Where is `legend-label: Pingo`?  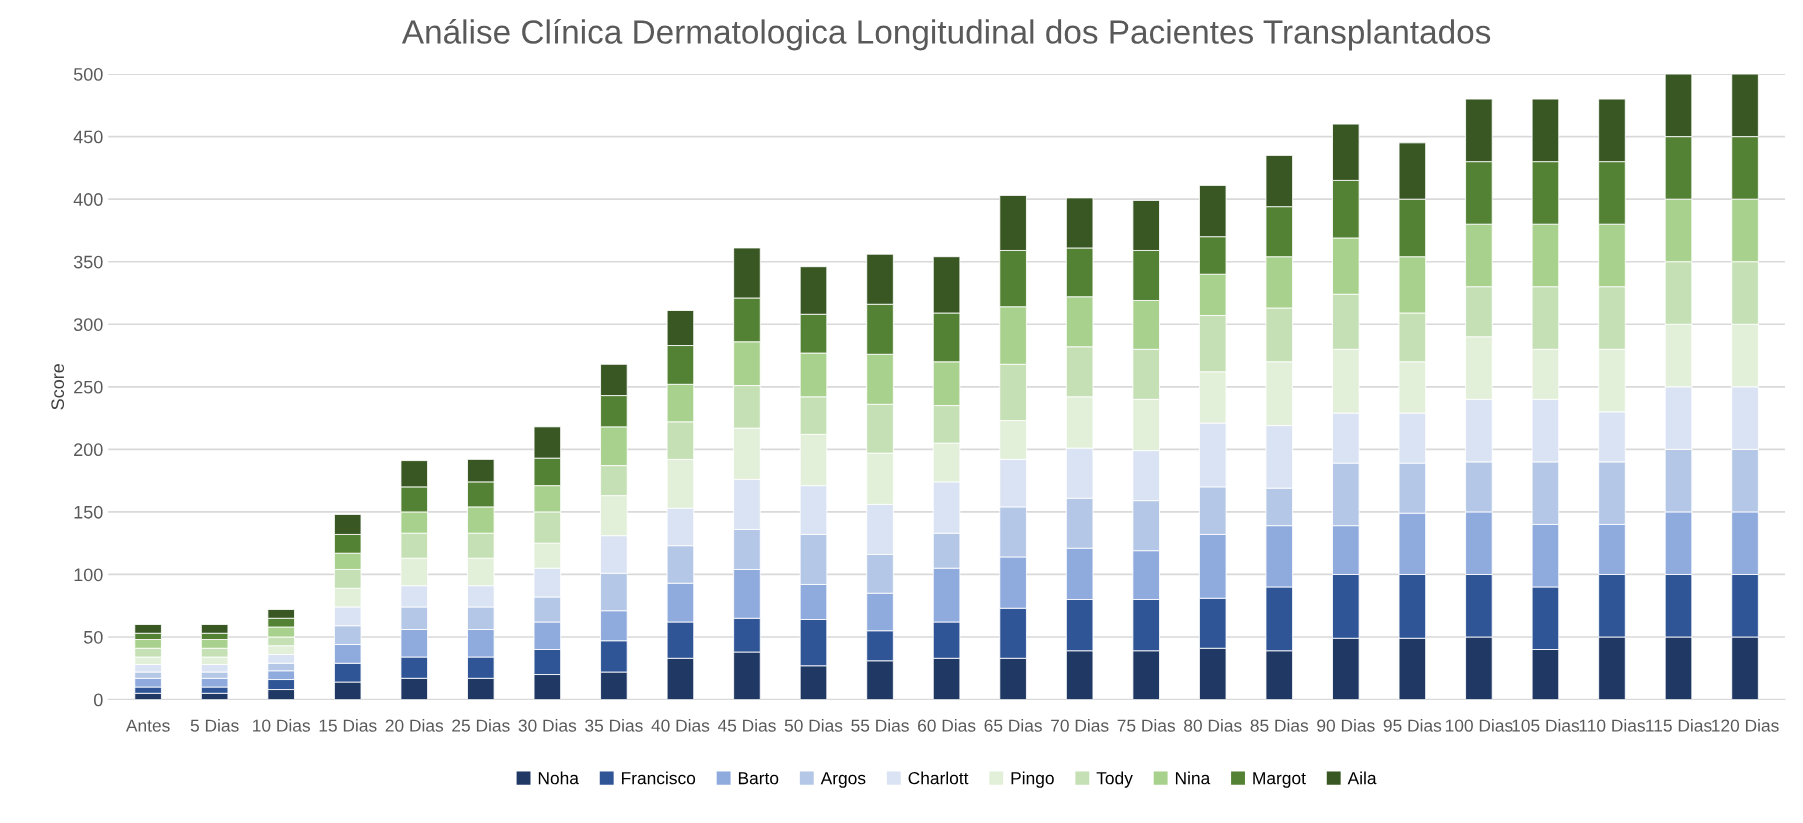 legend-label: Pingo is located at coordinates (1032, 779).